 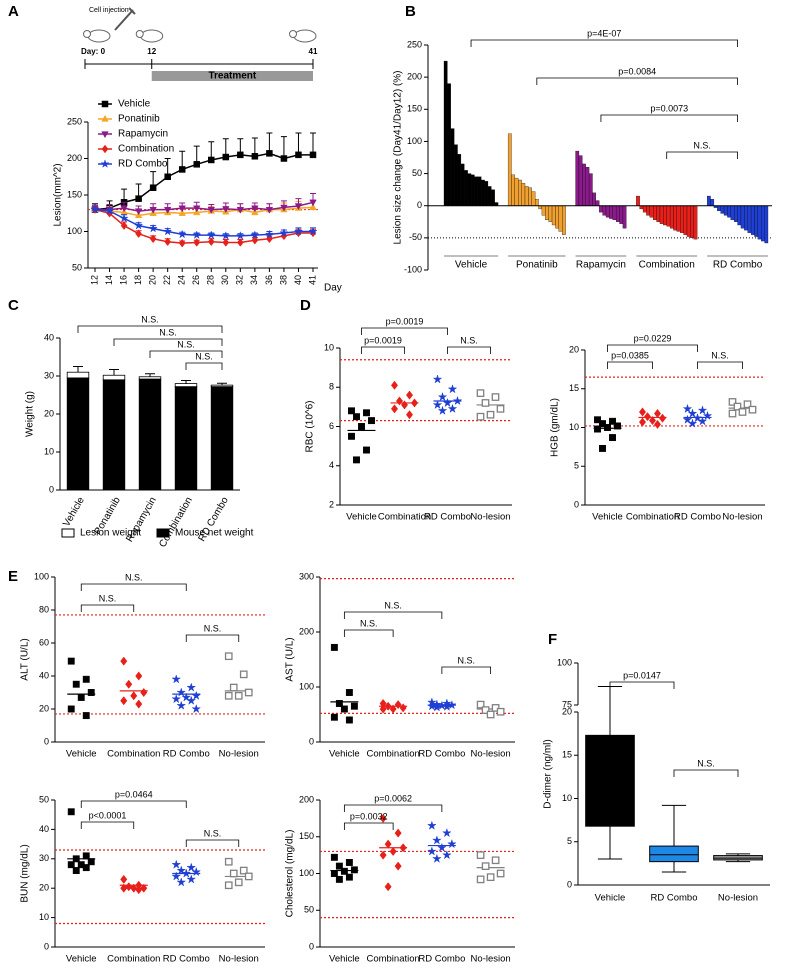 What do you see at coordinates (552, 639) in the screenshot?
I see `panel-letter: F` at bounding box center [552, 639].